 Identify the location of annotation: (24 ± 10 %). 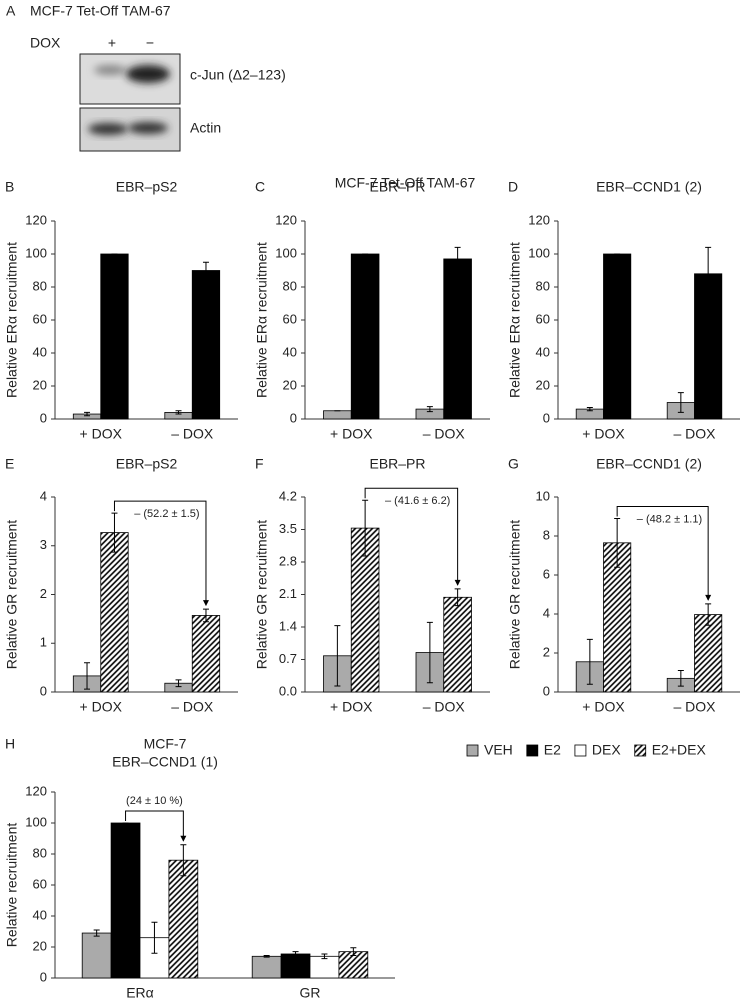
(154, 801).